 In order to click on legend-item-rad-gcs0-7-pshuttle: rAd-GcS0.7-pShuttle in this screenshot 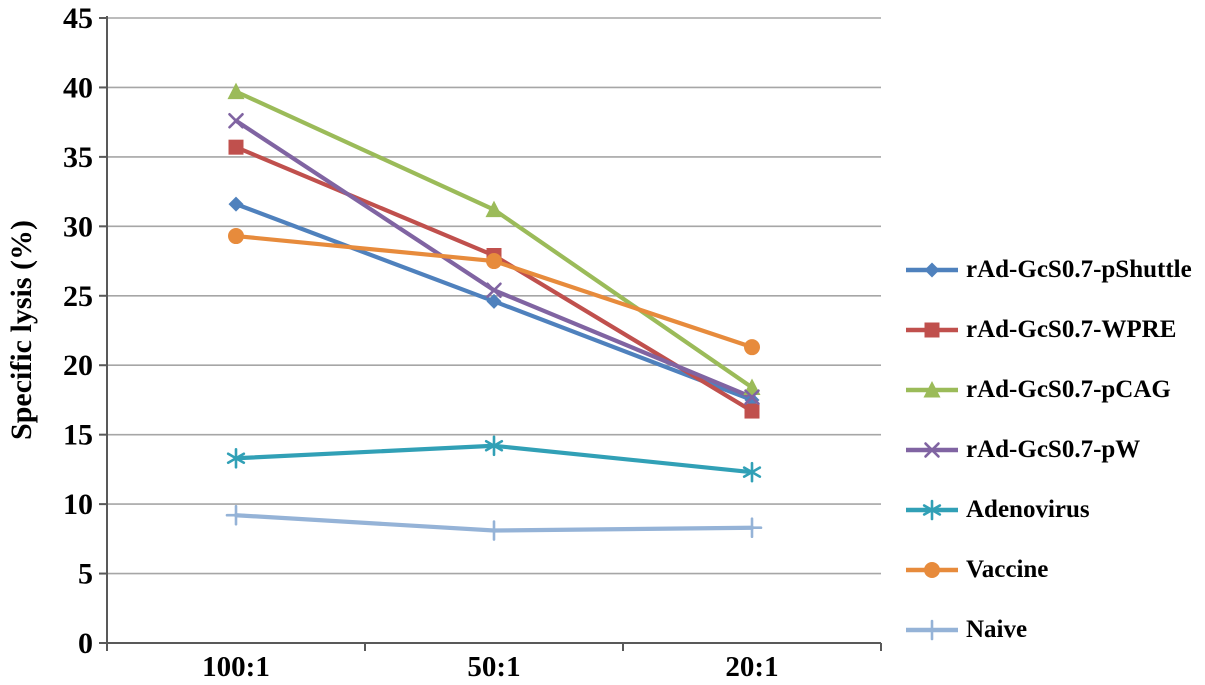, I will do `click(1048, 270)`.